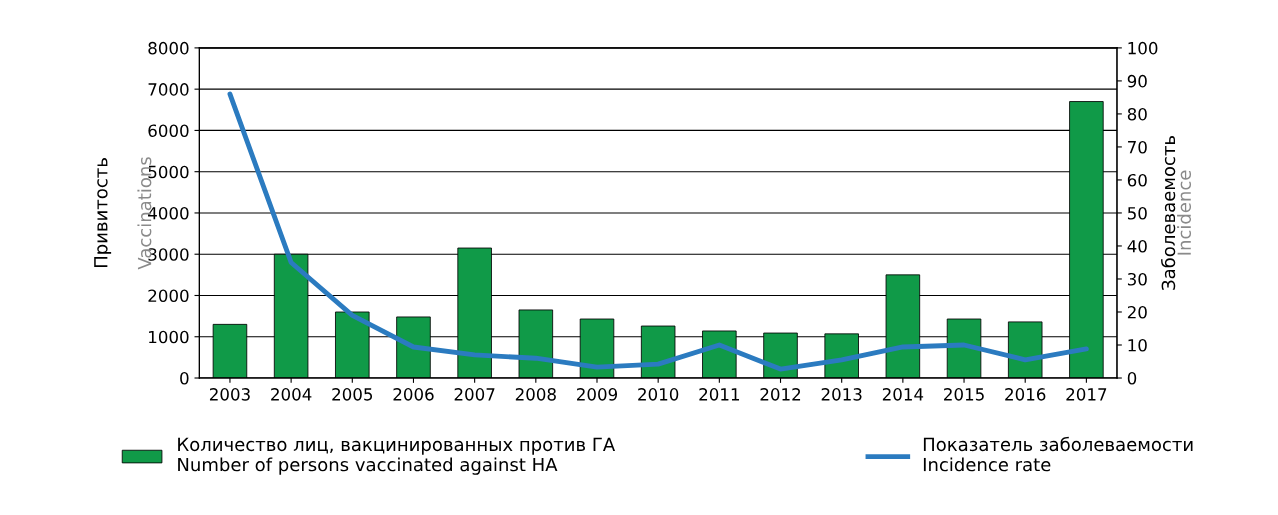 The height and width of the screenshot is (515, 1278). Describe the element at coordinates (1025, 394) in the screenshot. I see `x-tick-label: 2016` at that location.